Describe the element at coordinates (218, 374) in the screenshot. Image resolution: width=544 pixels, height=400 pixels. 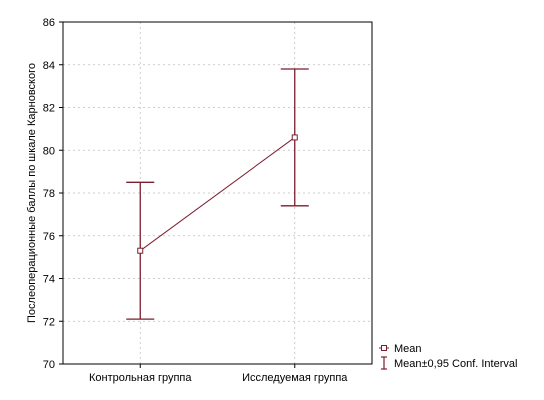
I see `x-axis-ticks: Контрольная группа Исследуемая группа` at that location.